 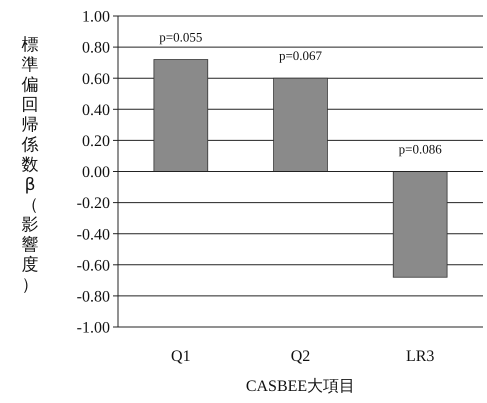 I want to click on x-tick-label: Q2, so click(x=300, y=356).